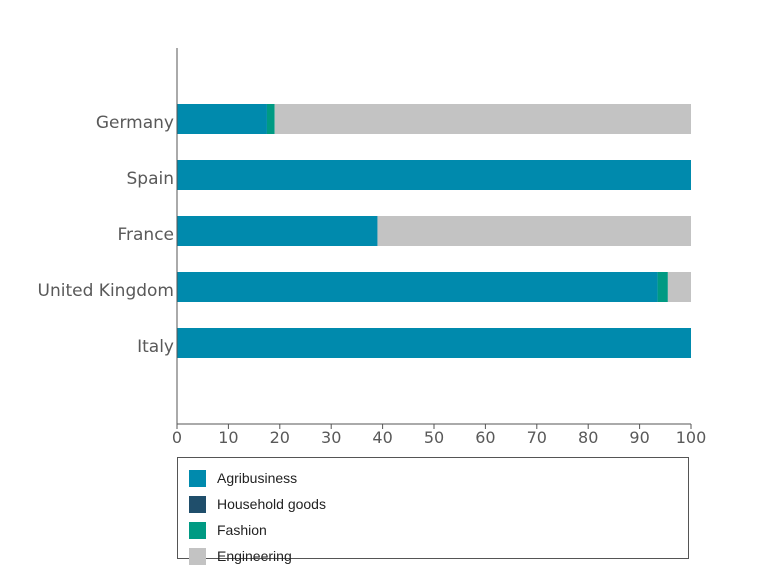 The height and width of the screenshot is (587, 782). I want to click on x-tick-label: 80, so click(588, 437).